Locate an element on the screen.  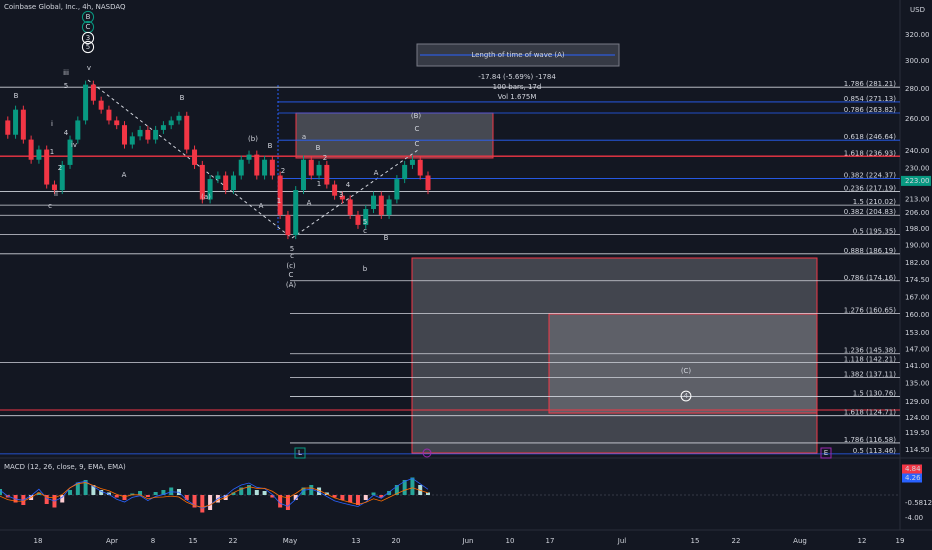
macd-axis: 4.84 is located at coordinates (913, 469).